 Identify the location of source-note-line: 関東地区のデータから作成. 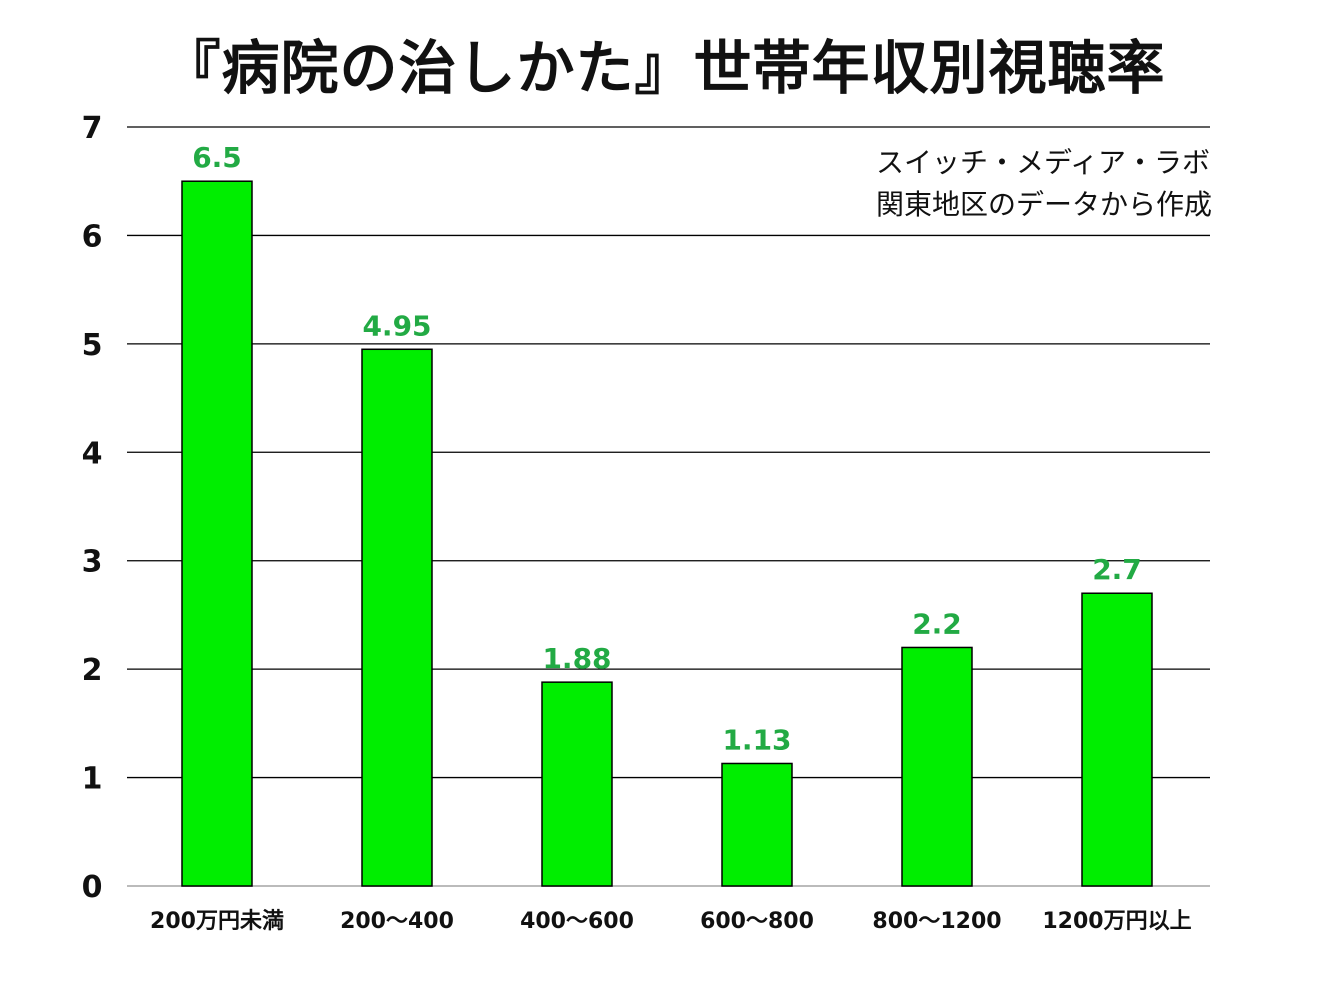
(1044, 204).